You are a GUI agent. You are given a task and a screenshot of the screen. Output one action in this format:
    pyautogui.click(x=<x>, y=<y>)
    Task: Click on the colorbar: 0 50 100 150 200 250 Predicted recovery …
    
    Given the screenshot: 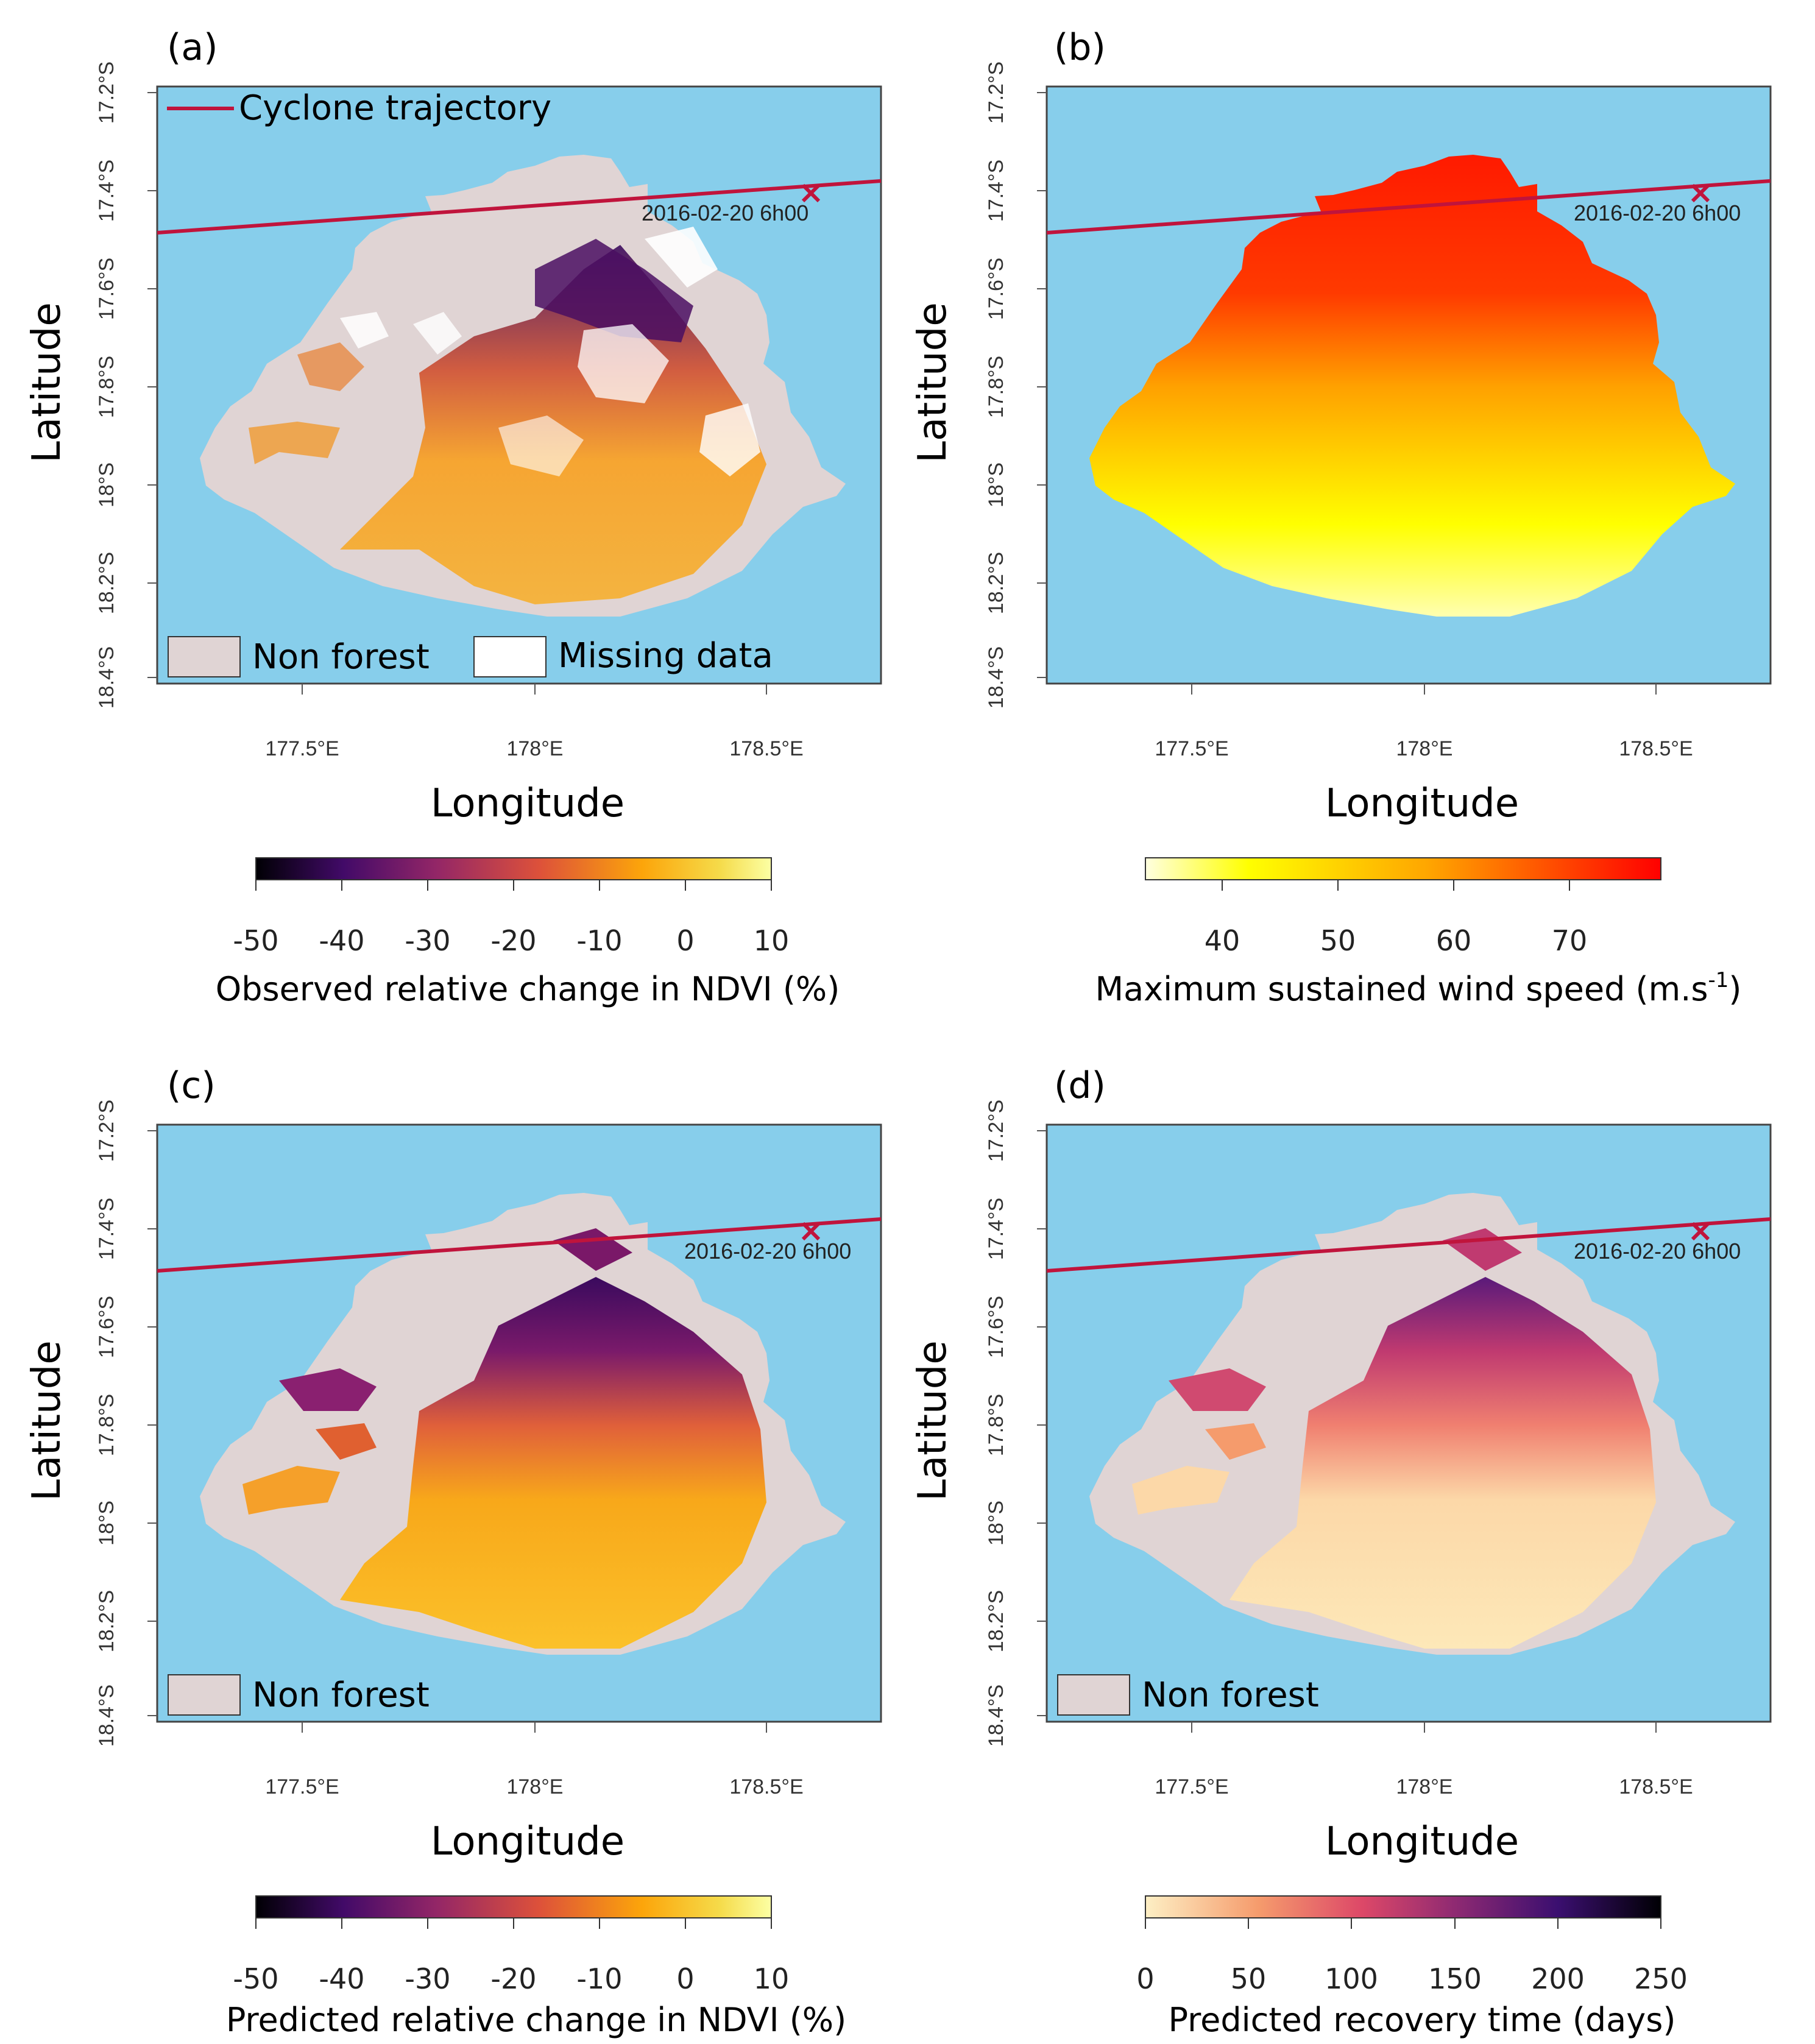 What is the action you would take?
    pyautogui.click(x=1412, y=1967)
    